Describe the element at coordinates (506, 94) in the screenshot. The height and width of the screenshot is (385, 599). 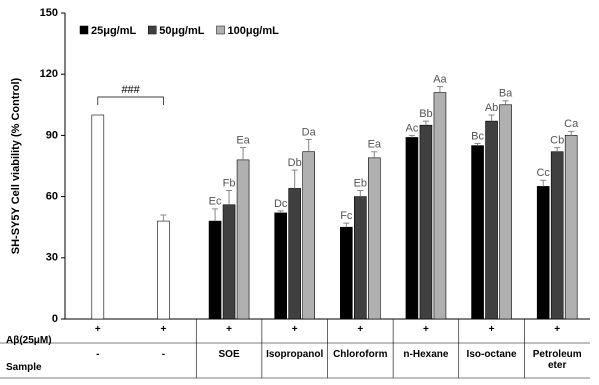
I see `significance-label: Ba` at that location.